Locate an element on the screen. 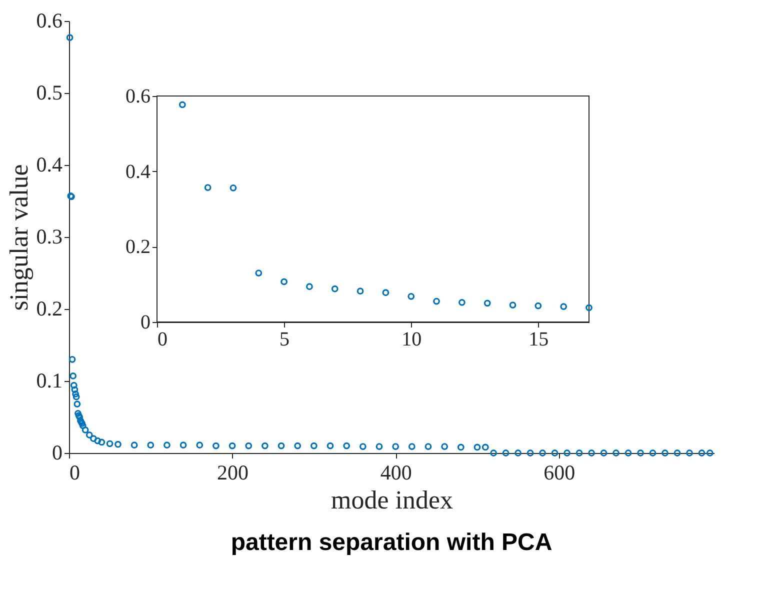 Image resolution: width=761 pixels, height=589 pixels. x-tick-label: 200 is located at coordinates (233, 472).